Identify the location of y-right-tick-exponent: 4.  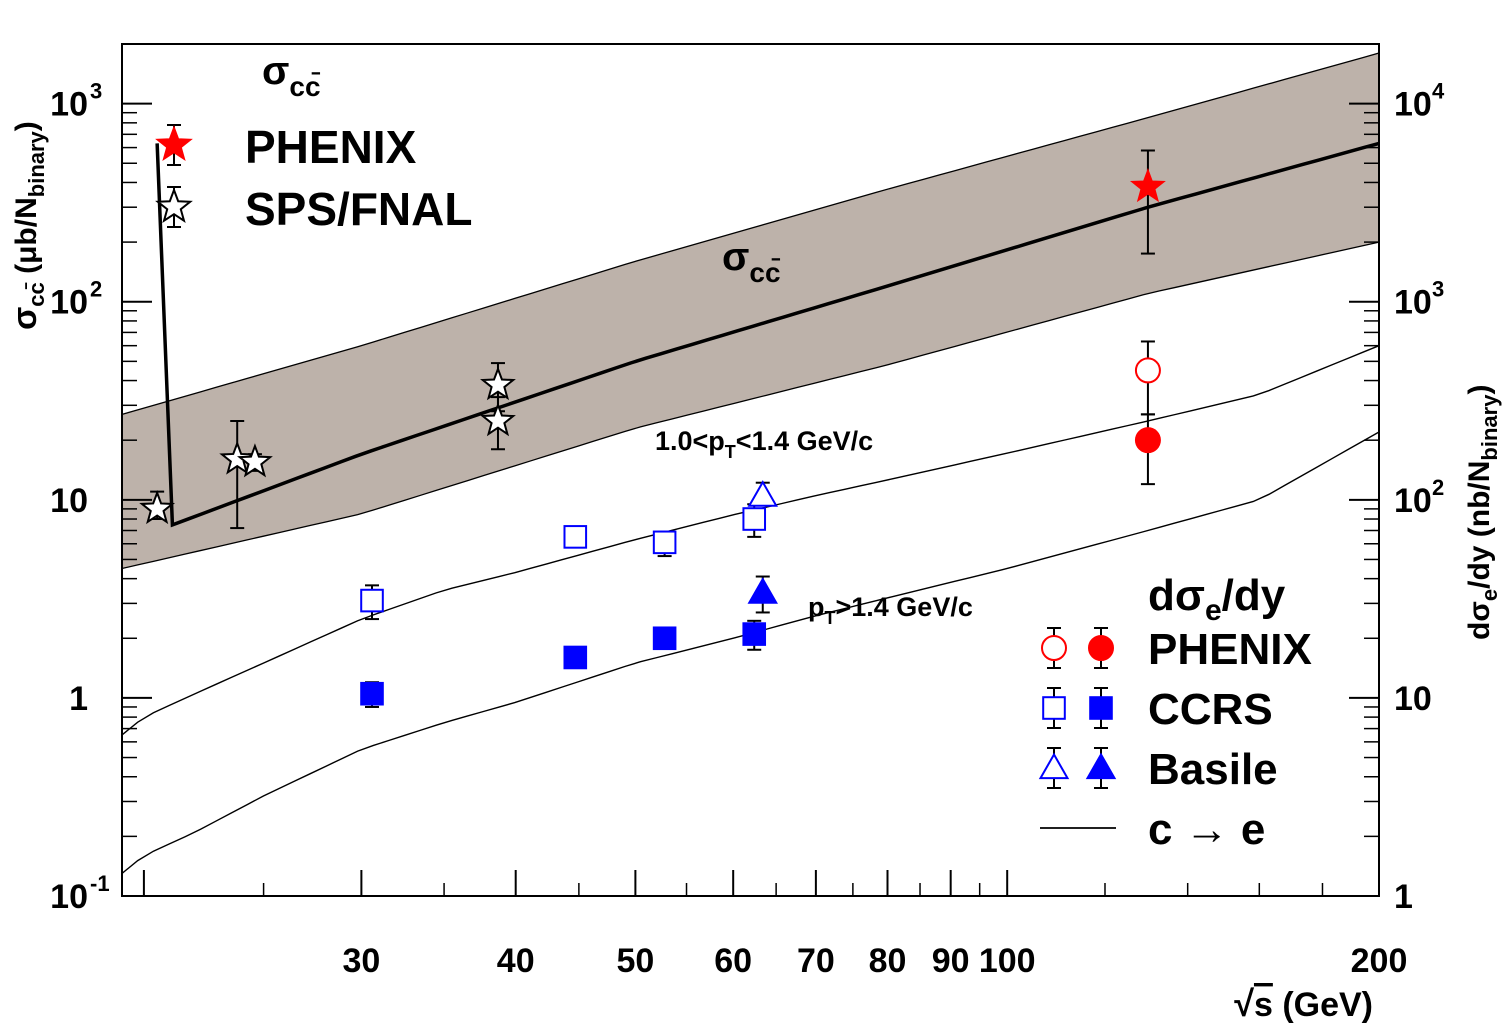
(1438, 91).